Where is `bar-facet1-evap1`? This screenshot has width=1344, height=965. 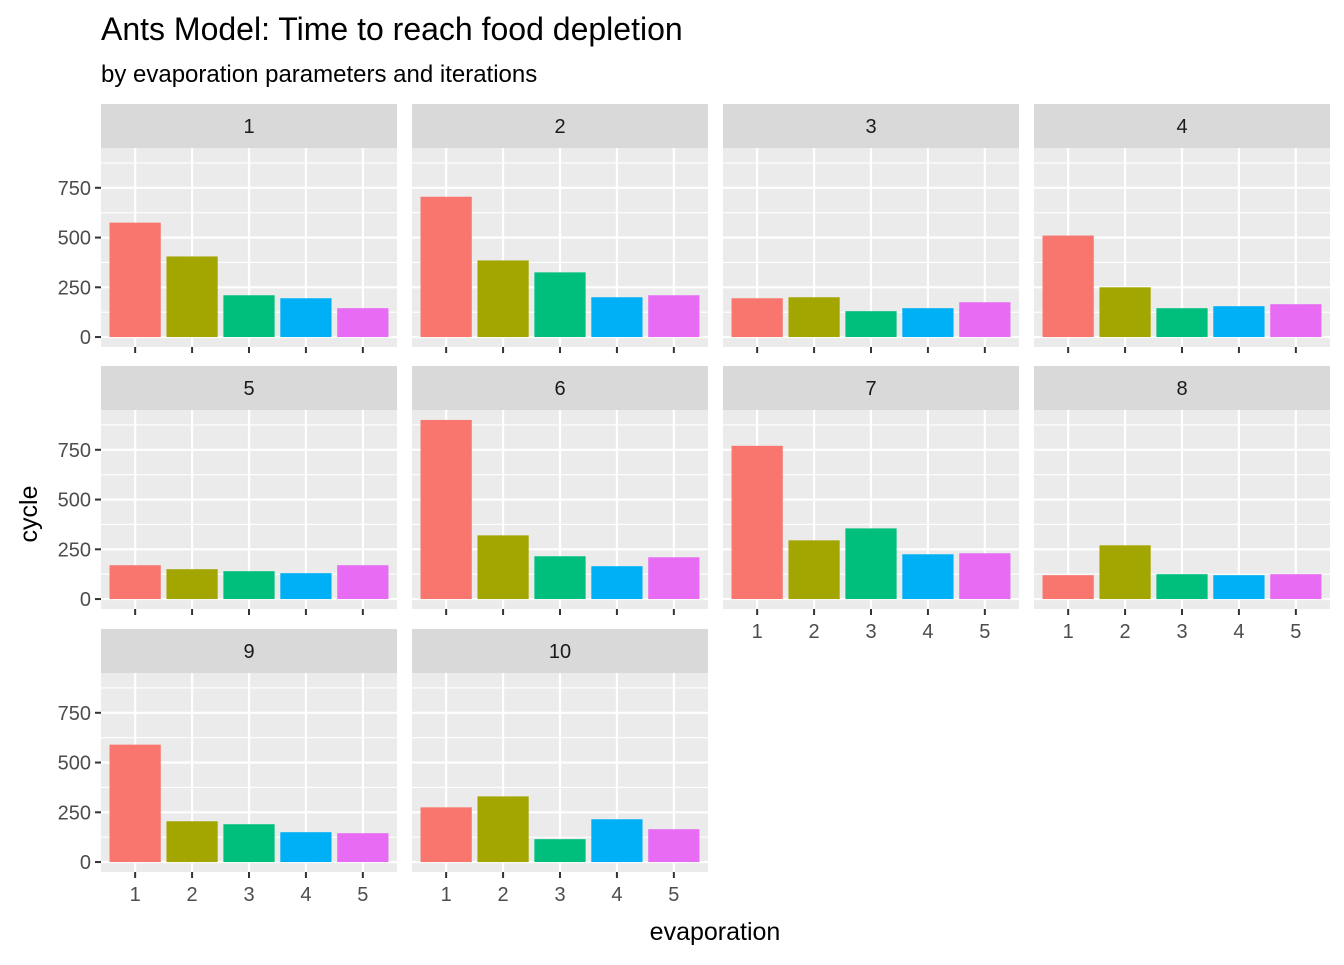 bar-facet1-evap1 is located at coordinates (135, 280).